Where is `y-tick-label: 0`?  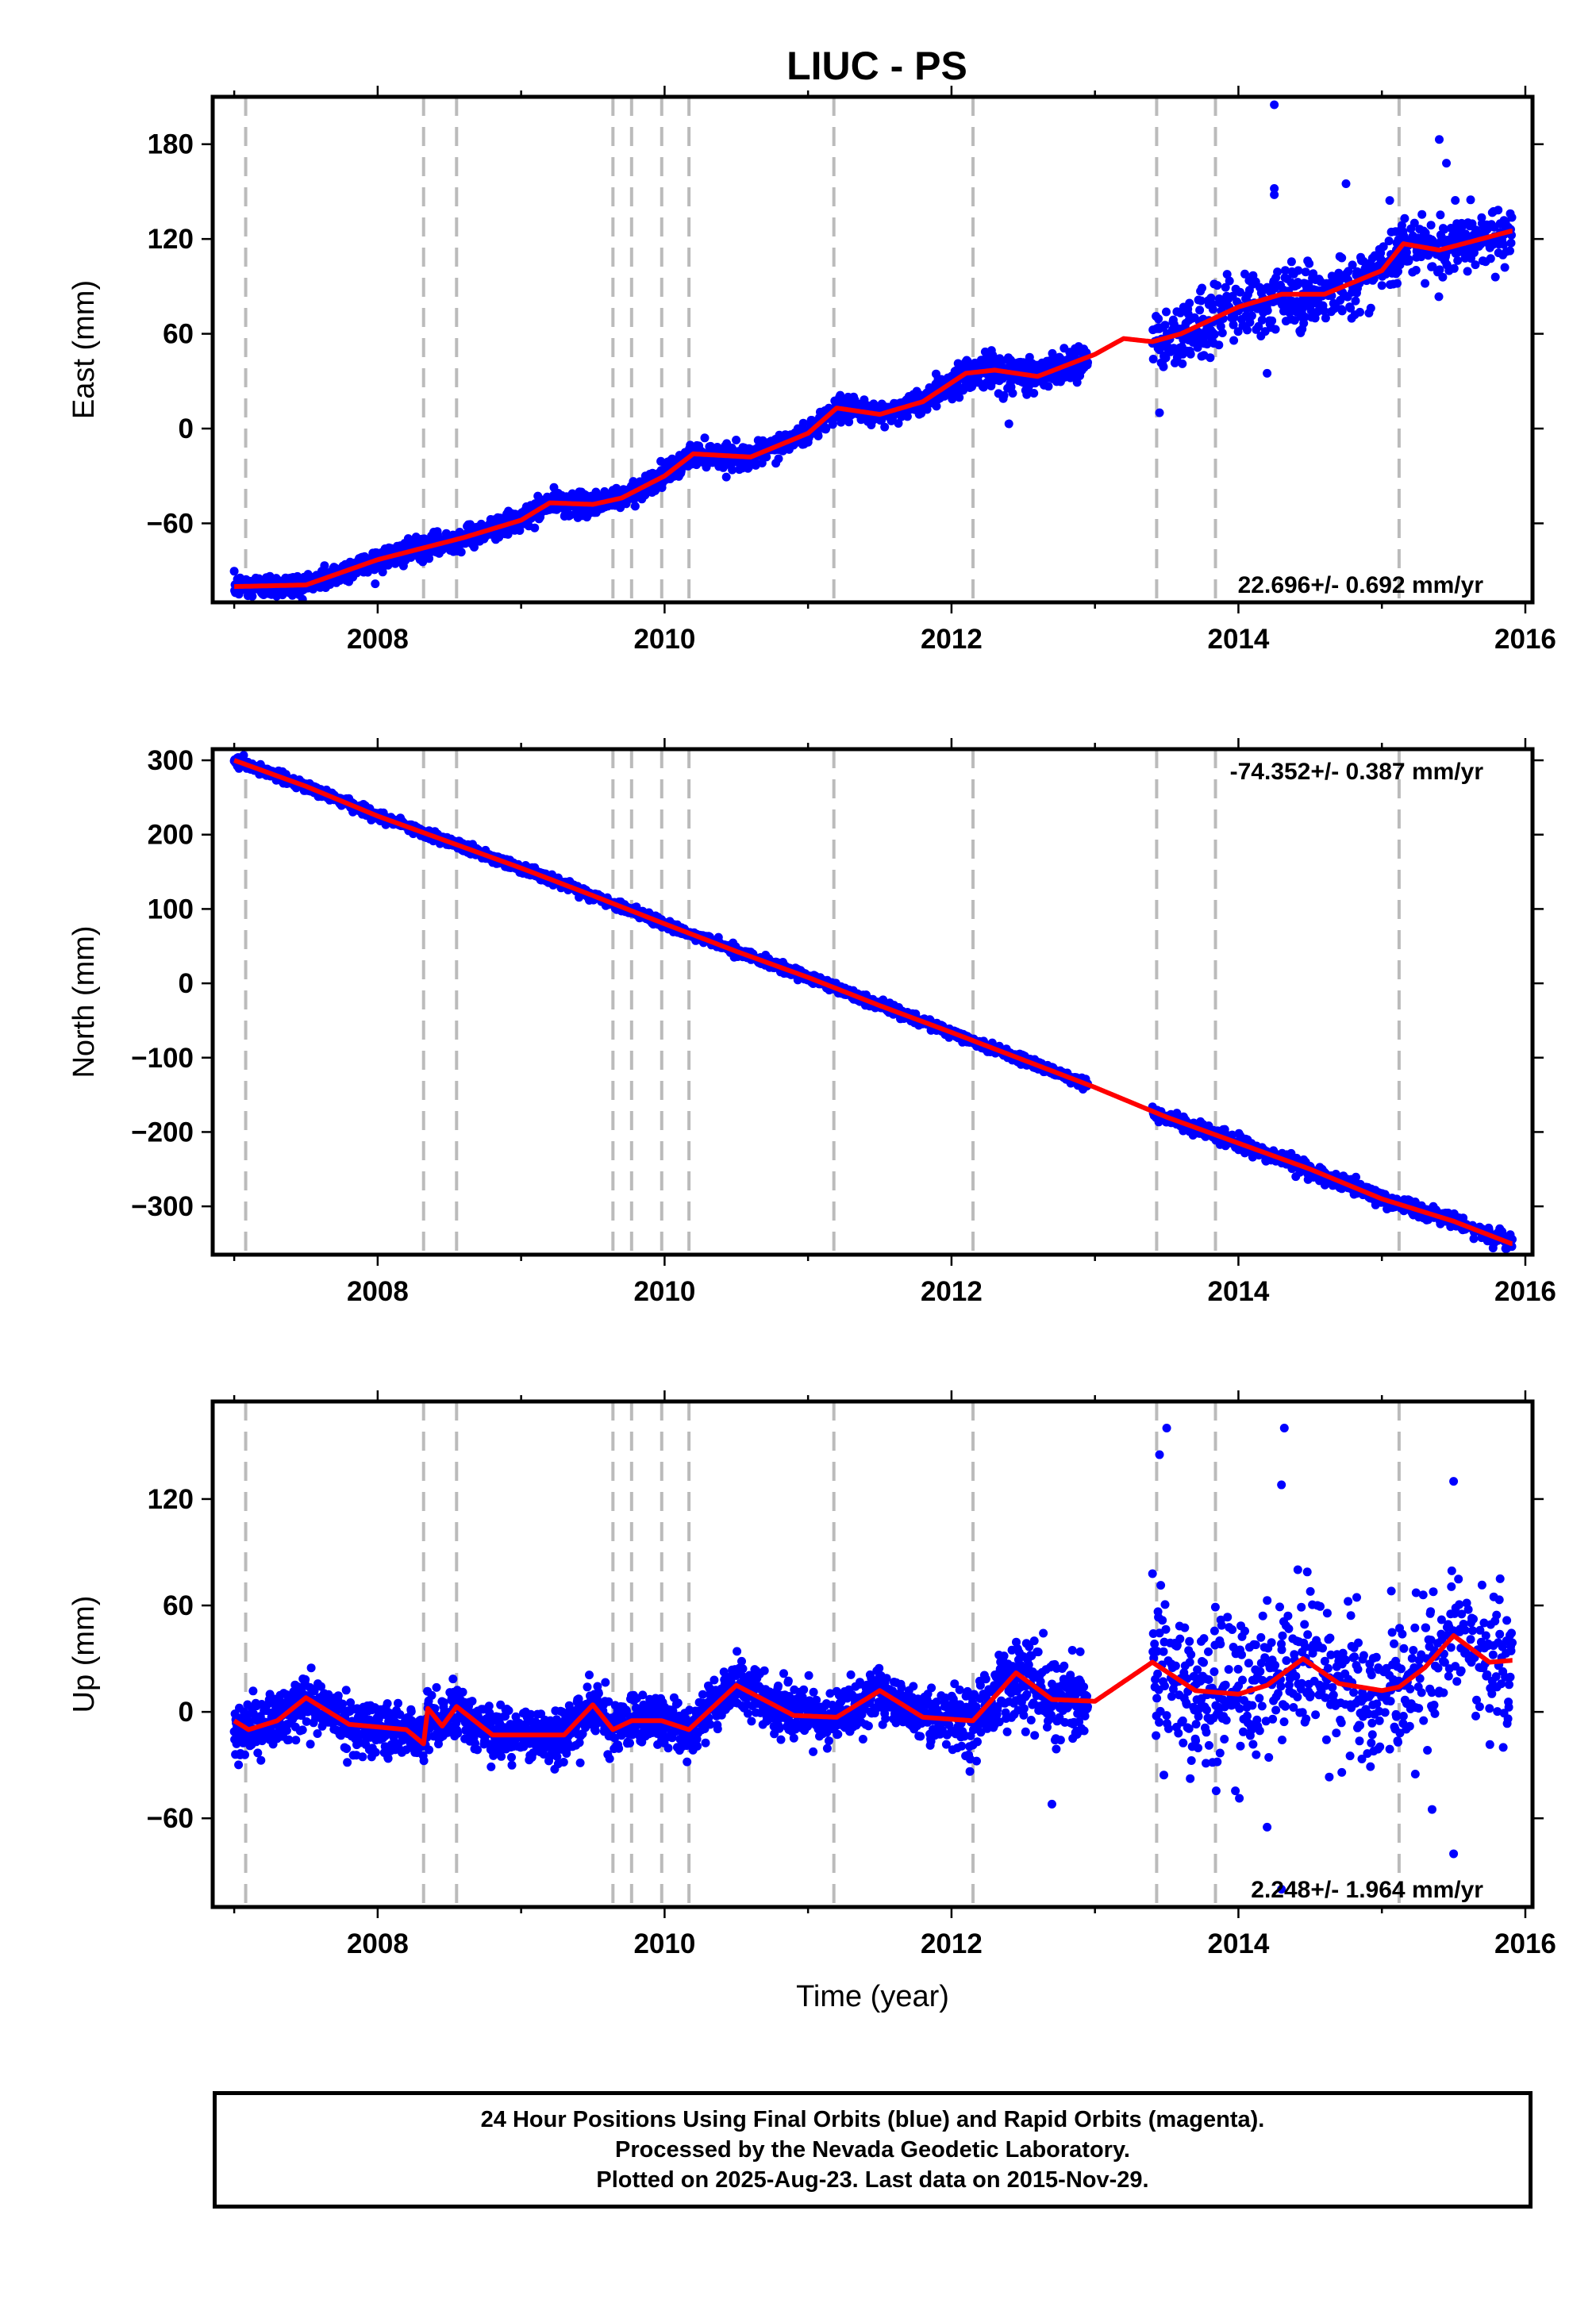
y-tick-label: 0 is located at coordinates (186, 428).